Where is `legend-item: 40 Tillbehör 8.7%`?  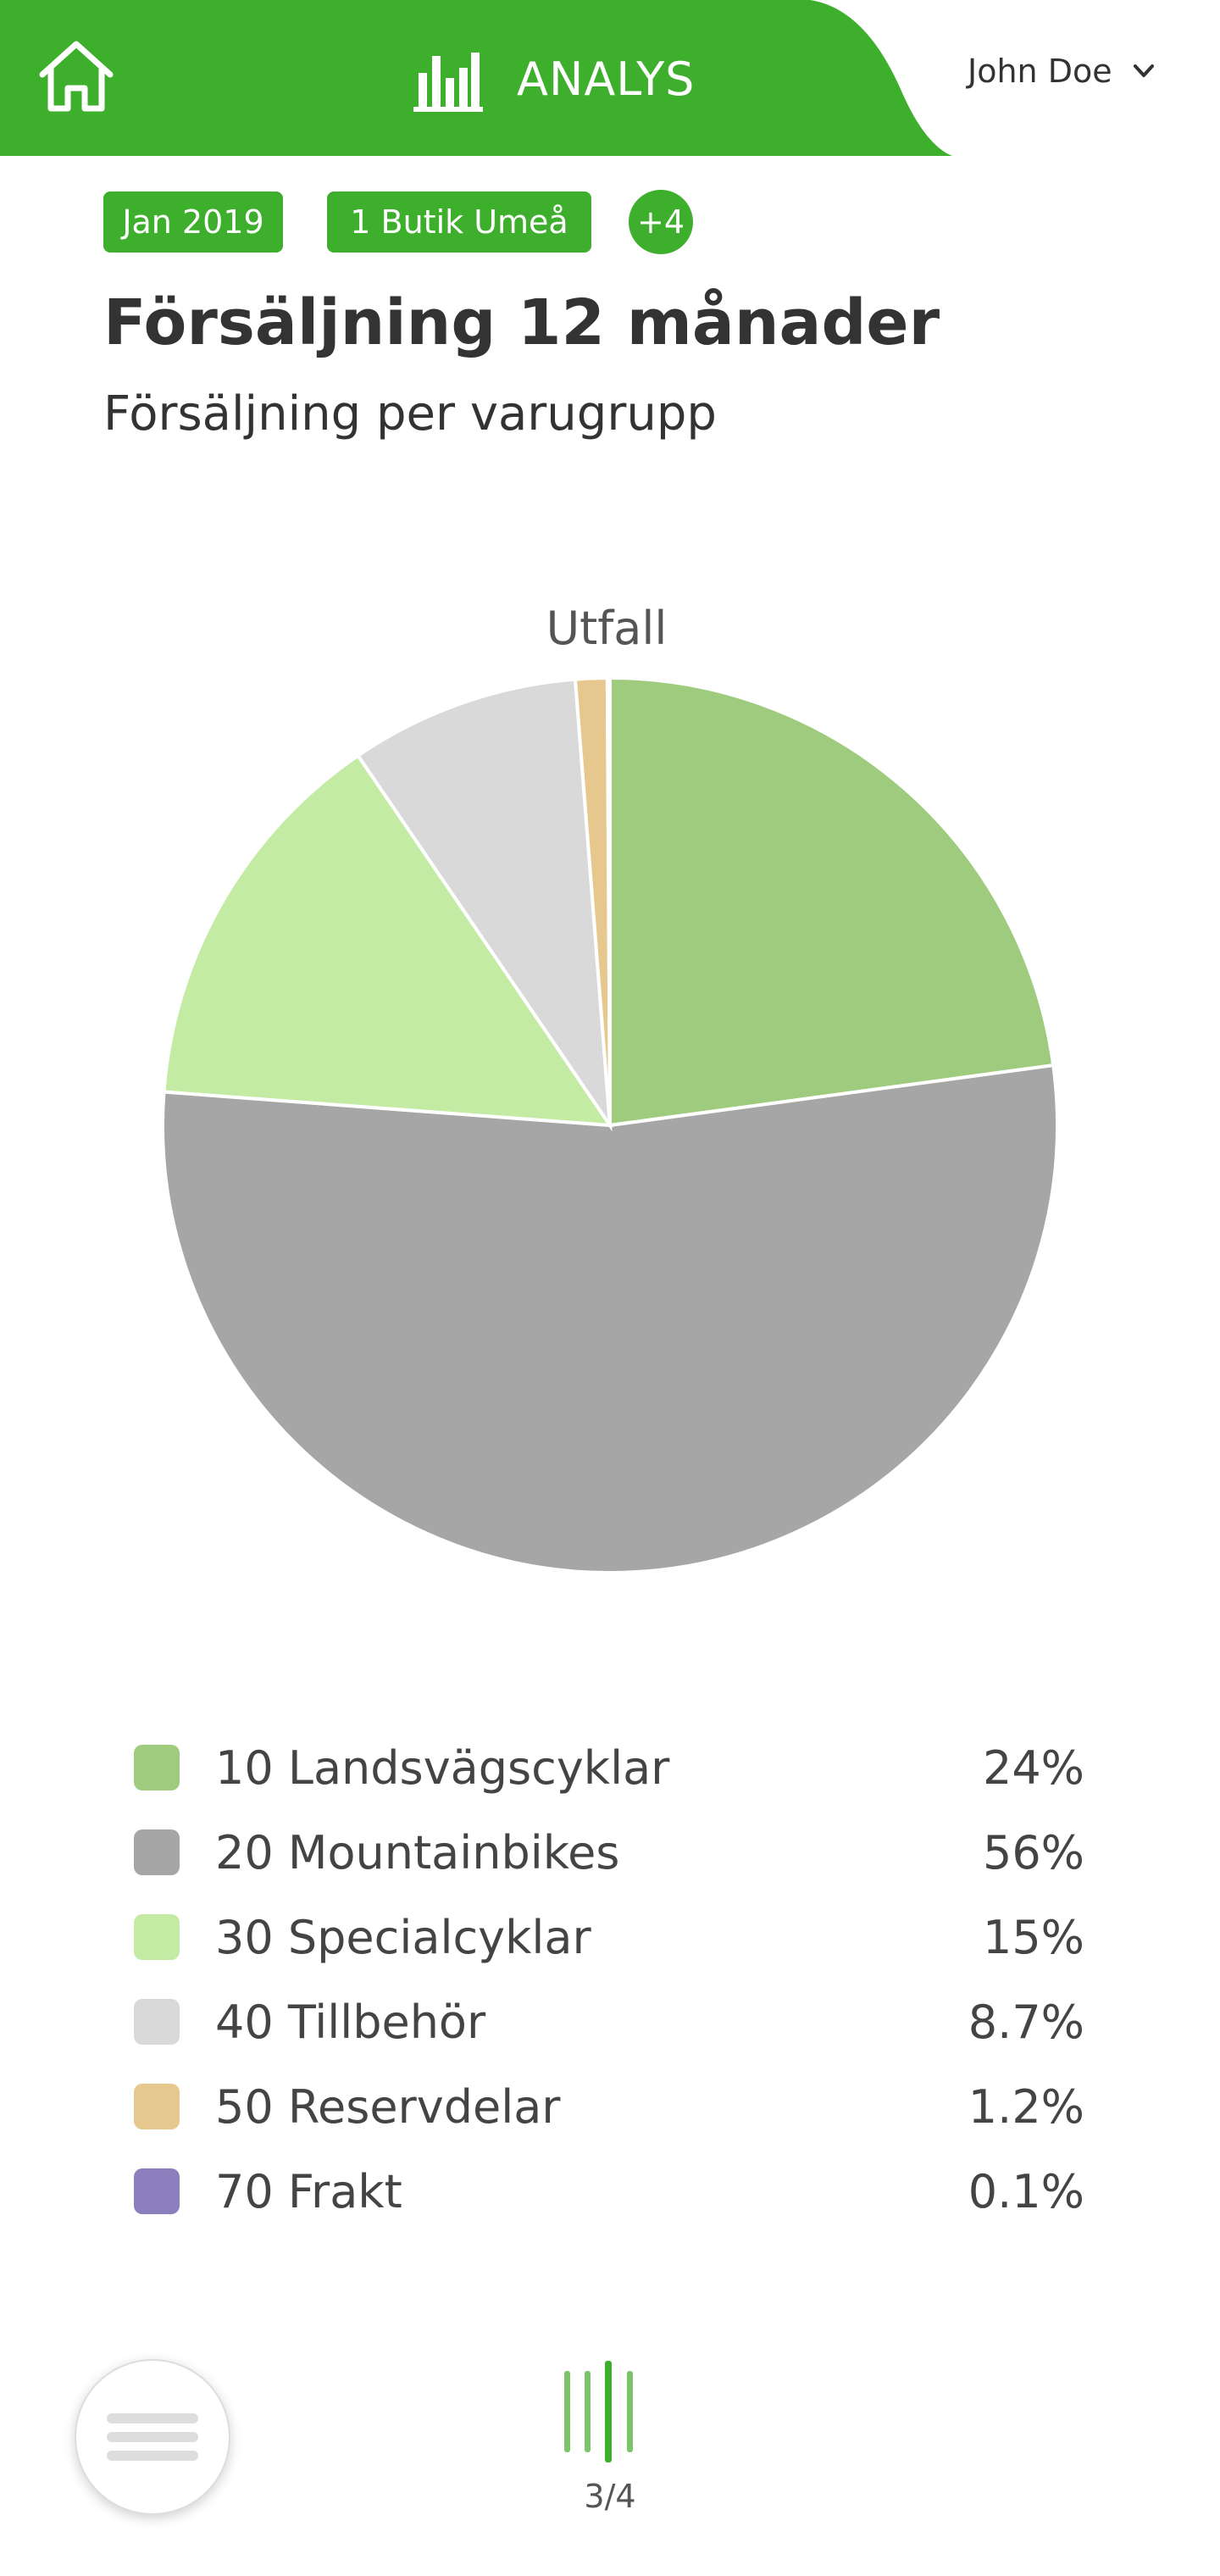 legend-item: 40 Tillbehör 8.7% is located at coordinates (609, 2021).